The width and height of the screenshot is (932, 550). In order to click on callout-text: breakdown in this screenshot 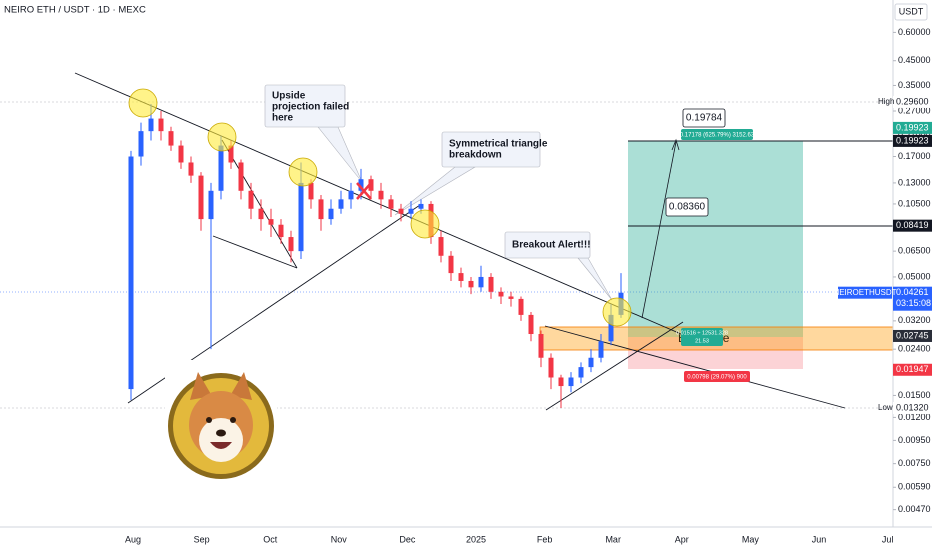, I will do `click(475, 155)`.